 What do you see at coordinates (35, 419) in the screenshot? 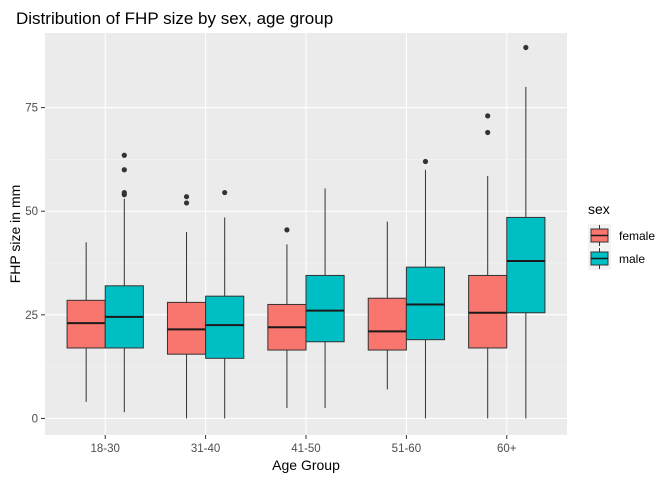
I see `y-tick-label: 0` at bounding box center [35, 419].